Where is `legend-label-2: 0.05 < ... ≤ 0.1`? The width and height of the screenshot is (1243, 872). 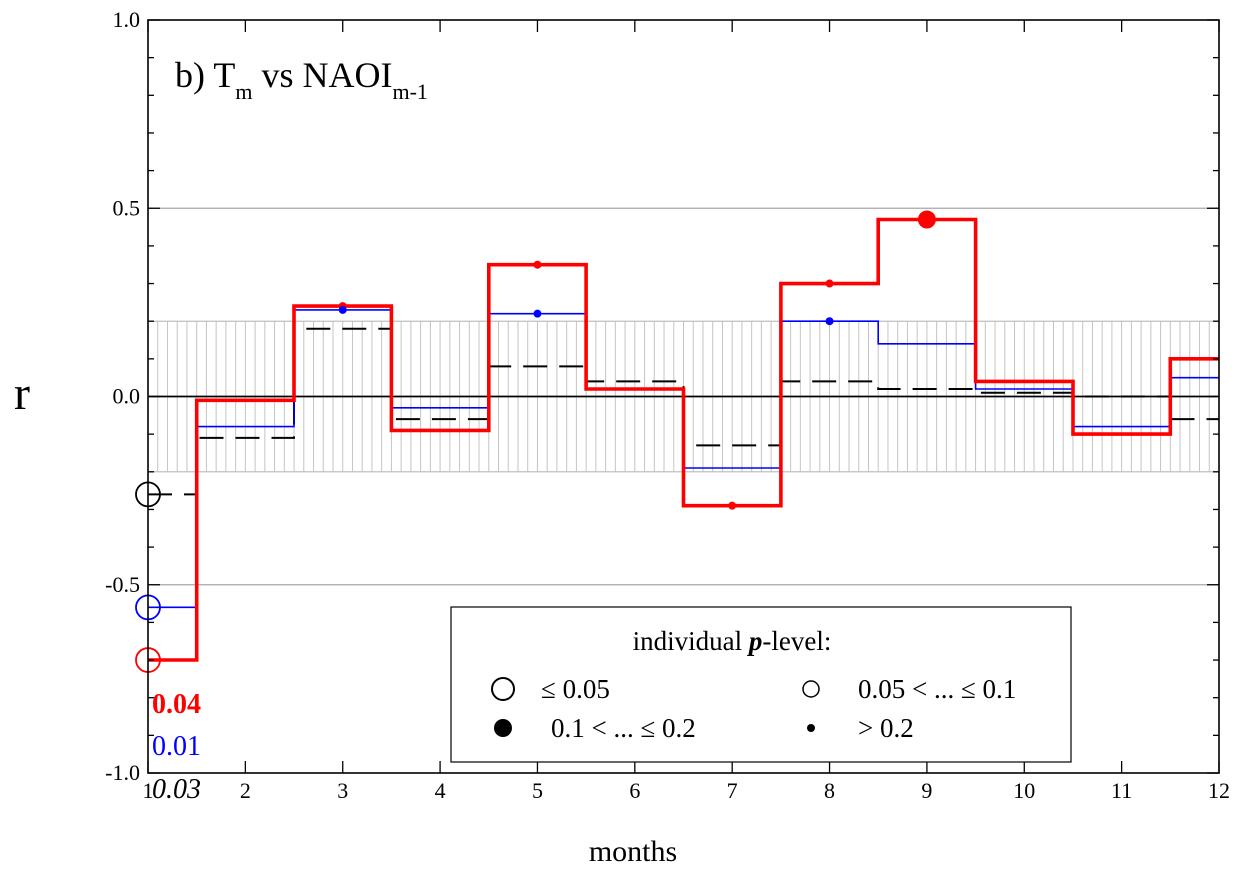 legend-label-2: 0.05 < ... ≤ 0.1 is located at coordinates (937, 689).